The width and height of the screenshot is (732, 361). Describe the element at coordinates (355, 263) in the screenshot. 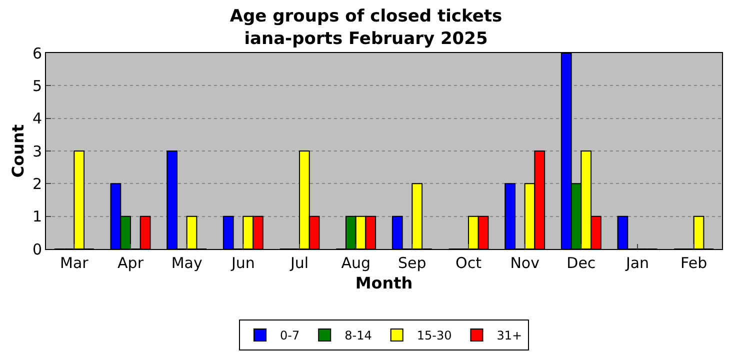

I see `x-tick-label: Aug` at that location.